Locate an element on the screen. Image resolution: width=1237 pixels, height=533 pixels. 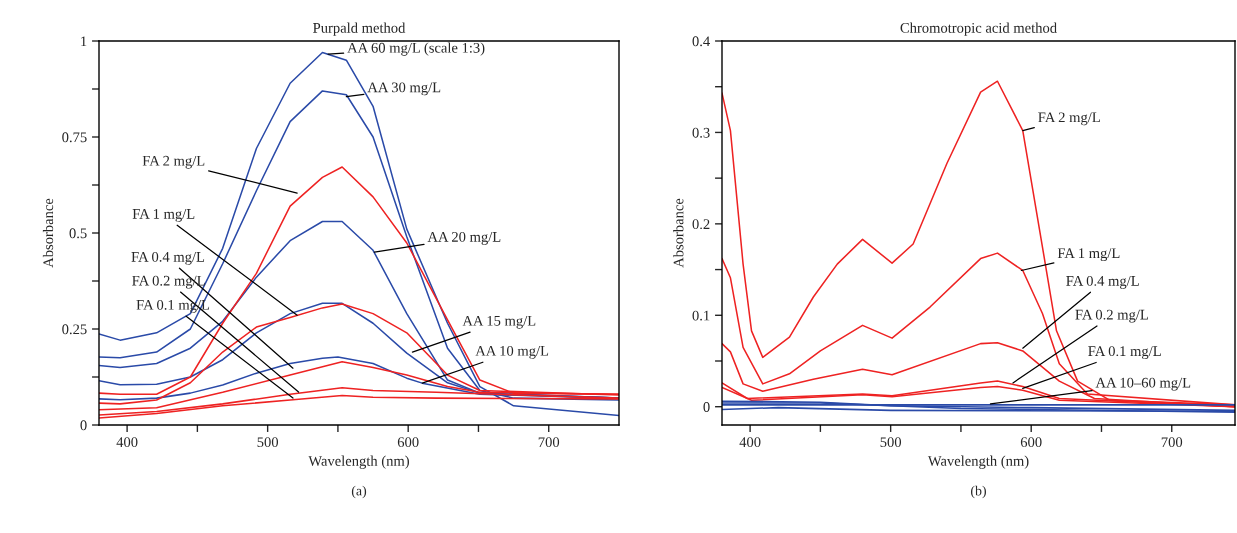
chart-title: Purpald method is located at coordinates (359, 29).